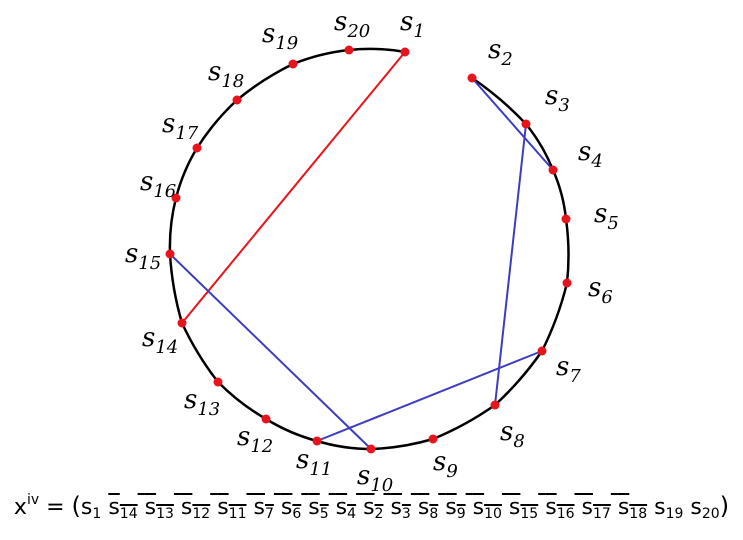  I want to click on formula-term-s2: s2, so click(373, 508).